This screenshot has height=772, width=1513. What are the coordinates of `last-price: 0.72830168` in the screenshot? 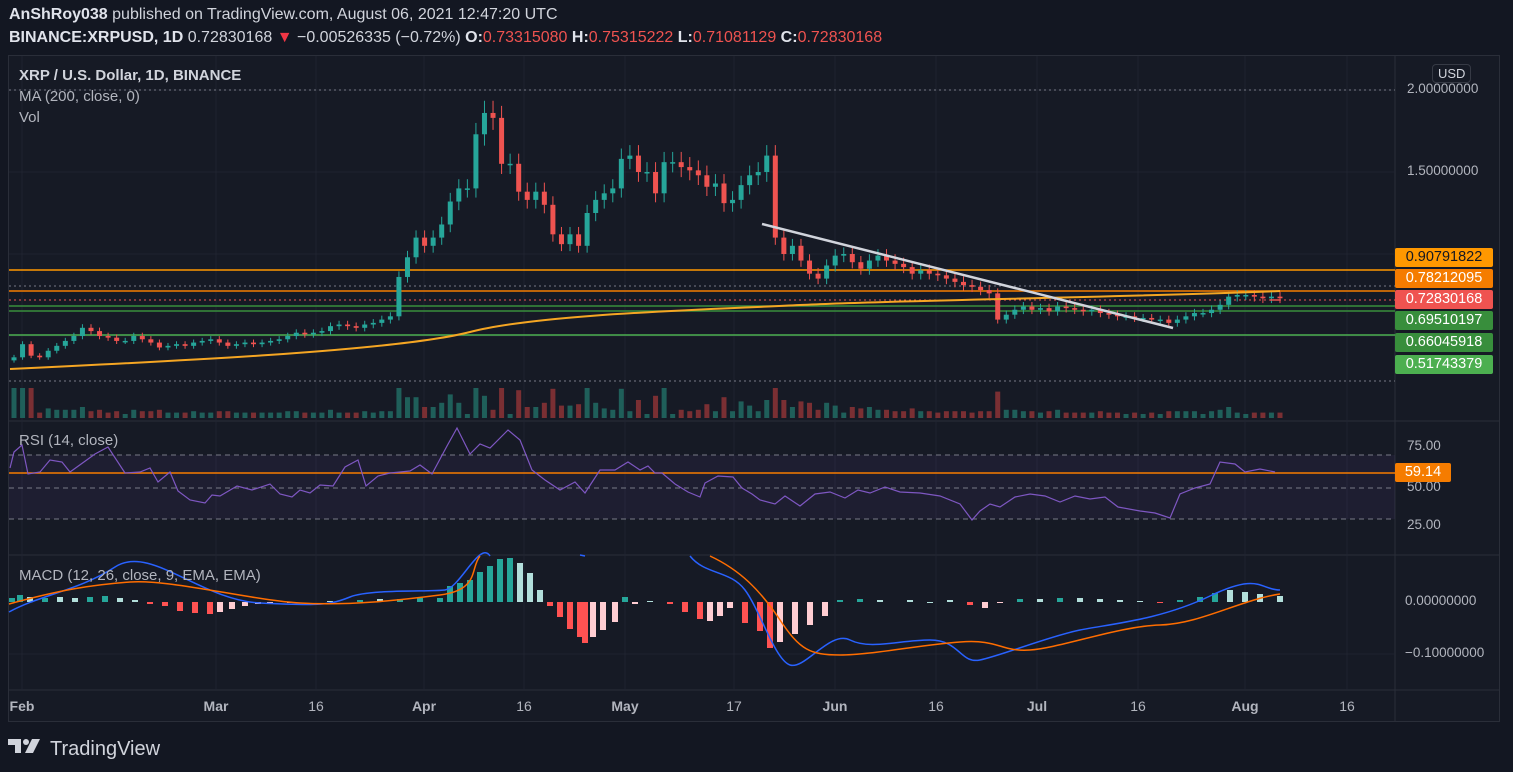 It's located at (230, 37).